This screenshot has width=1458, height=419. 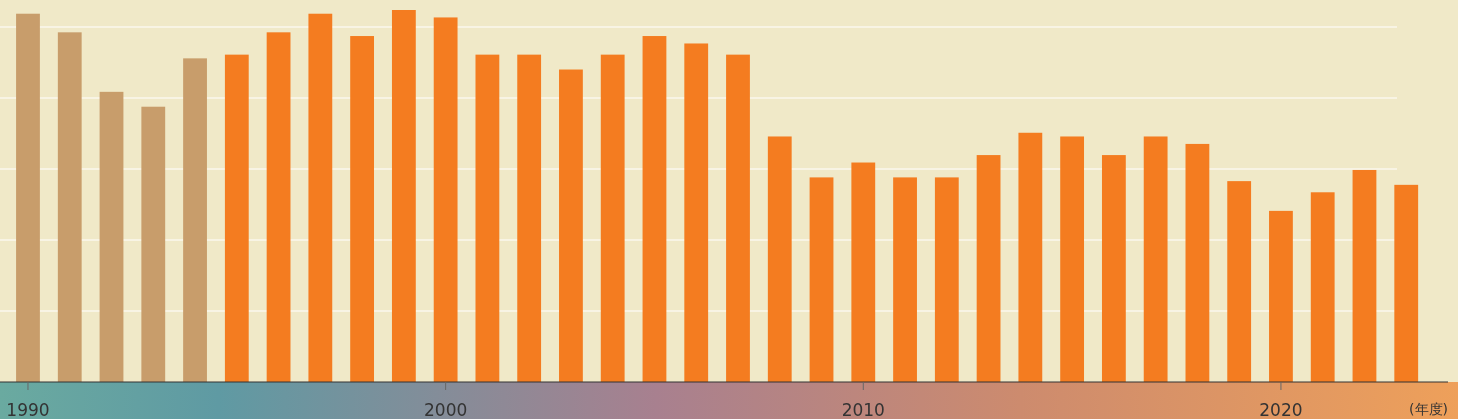 I want to click on x-tick-label: 2020, so click(x=1281, y=409).